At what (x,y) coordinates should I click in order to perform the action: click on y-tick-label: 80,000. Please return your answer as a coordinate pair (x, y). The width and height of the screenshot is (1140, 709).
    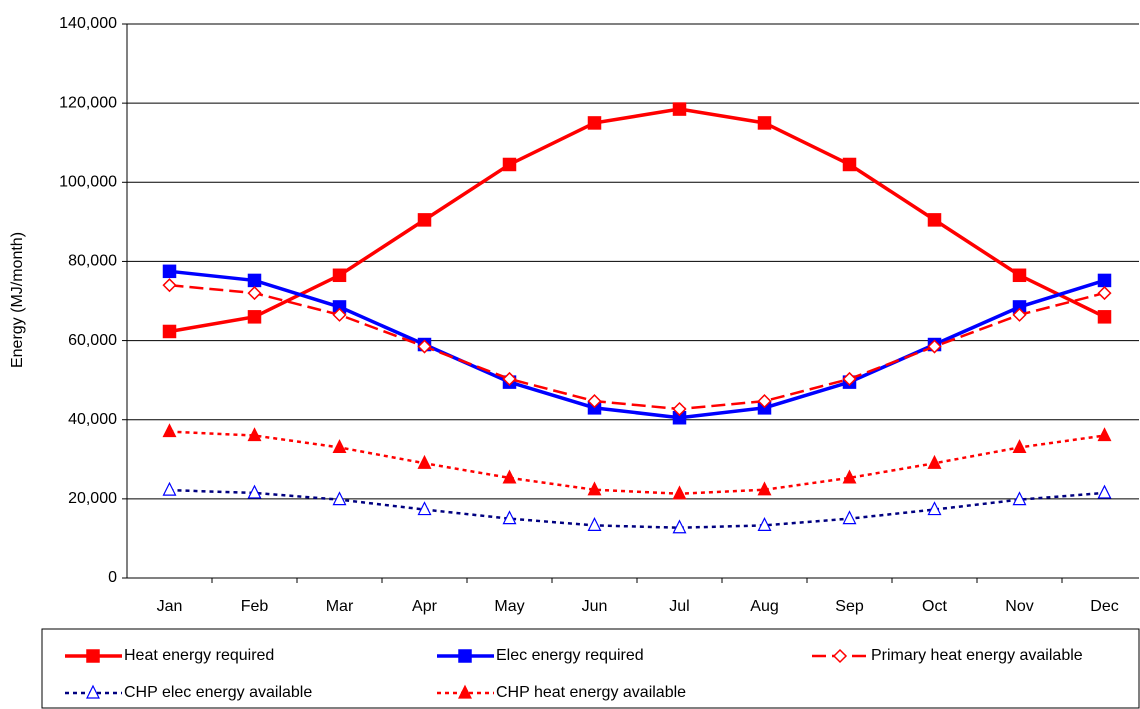
    Looking at the image, I should click on (92, 261).